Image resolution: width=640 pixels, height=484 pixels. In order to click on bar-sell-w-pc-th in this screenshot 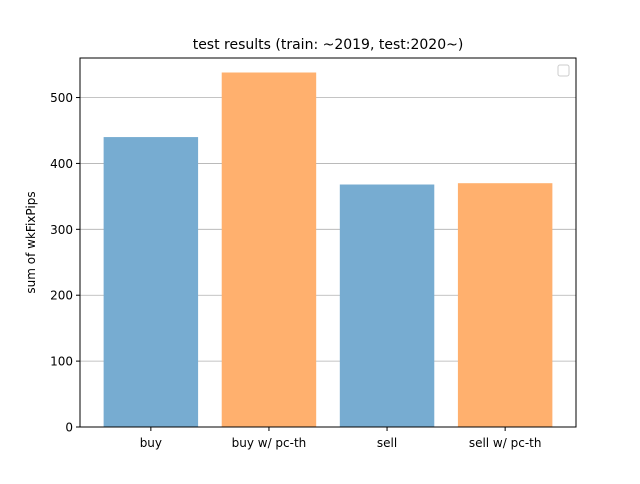, I will do `click(505, 305)`.